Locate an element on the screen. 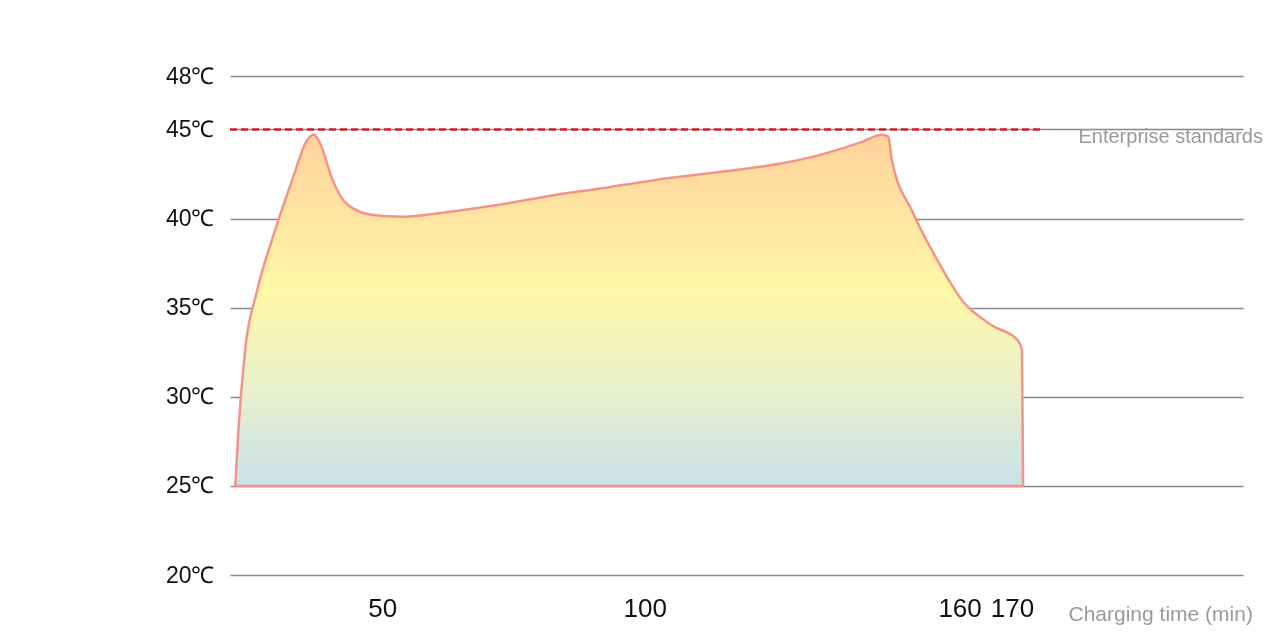  x-axis-title: Charging time (min) is located at coordinates (1160, 613).